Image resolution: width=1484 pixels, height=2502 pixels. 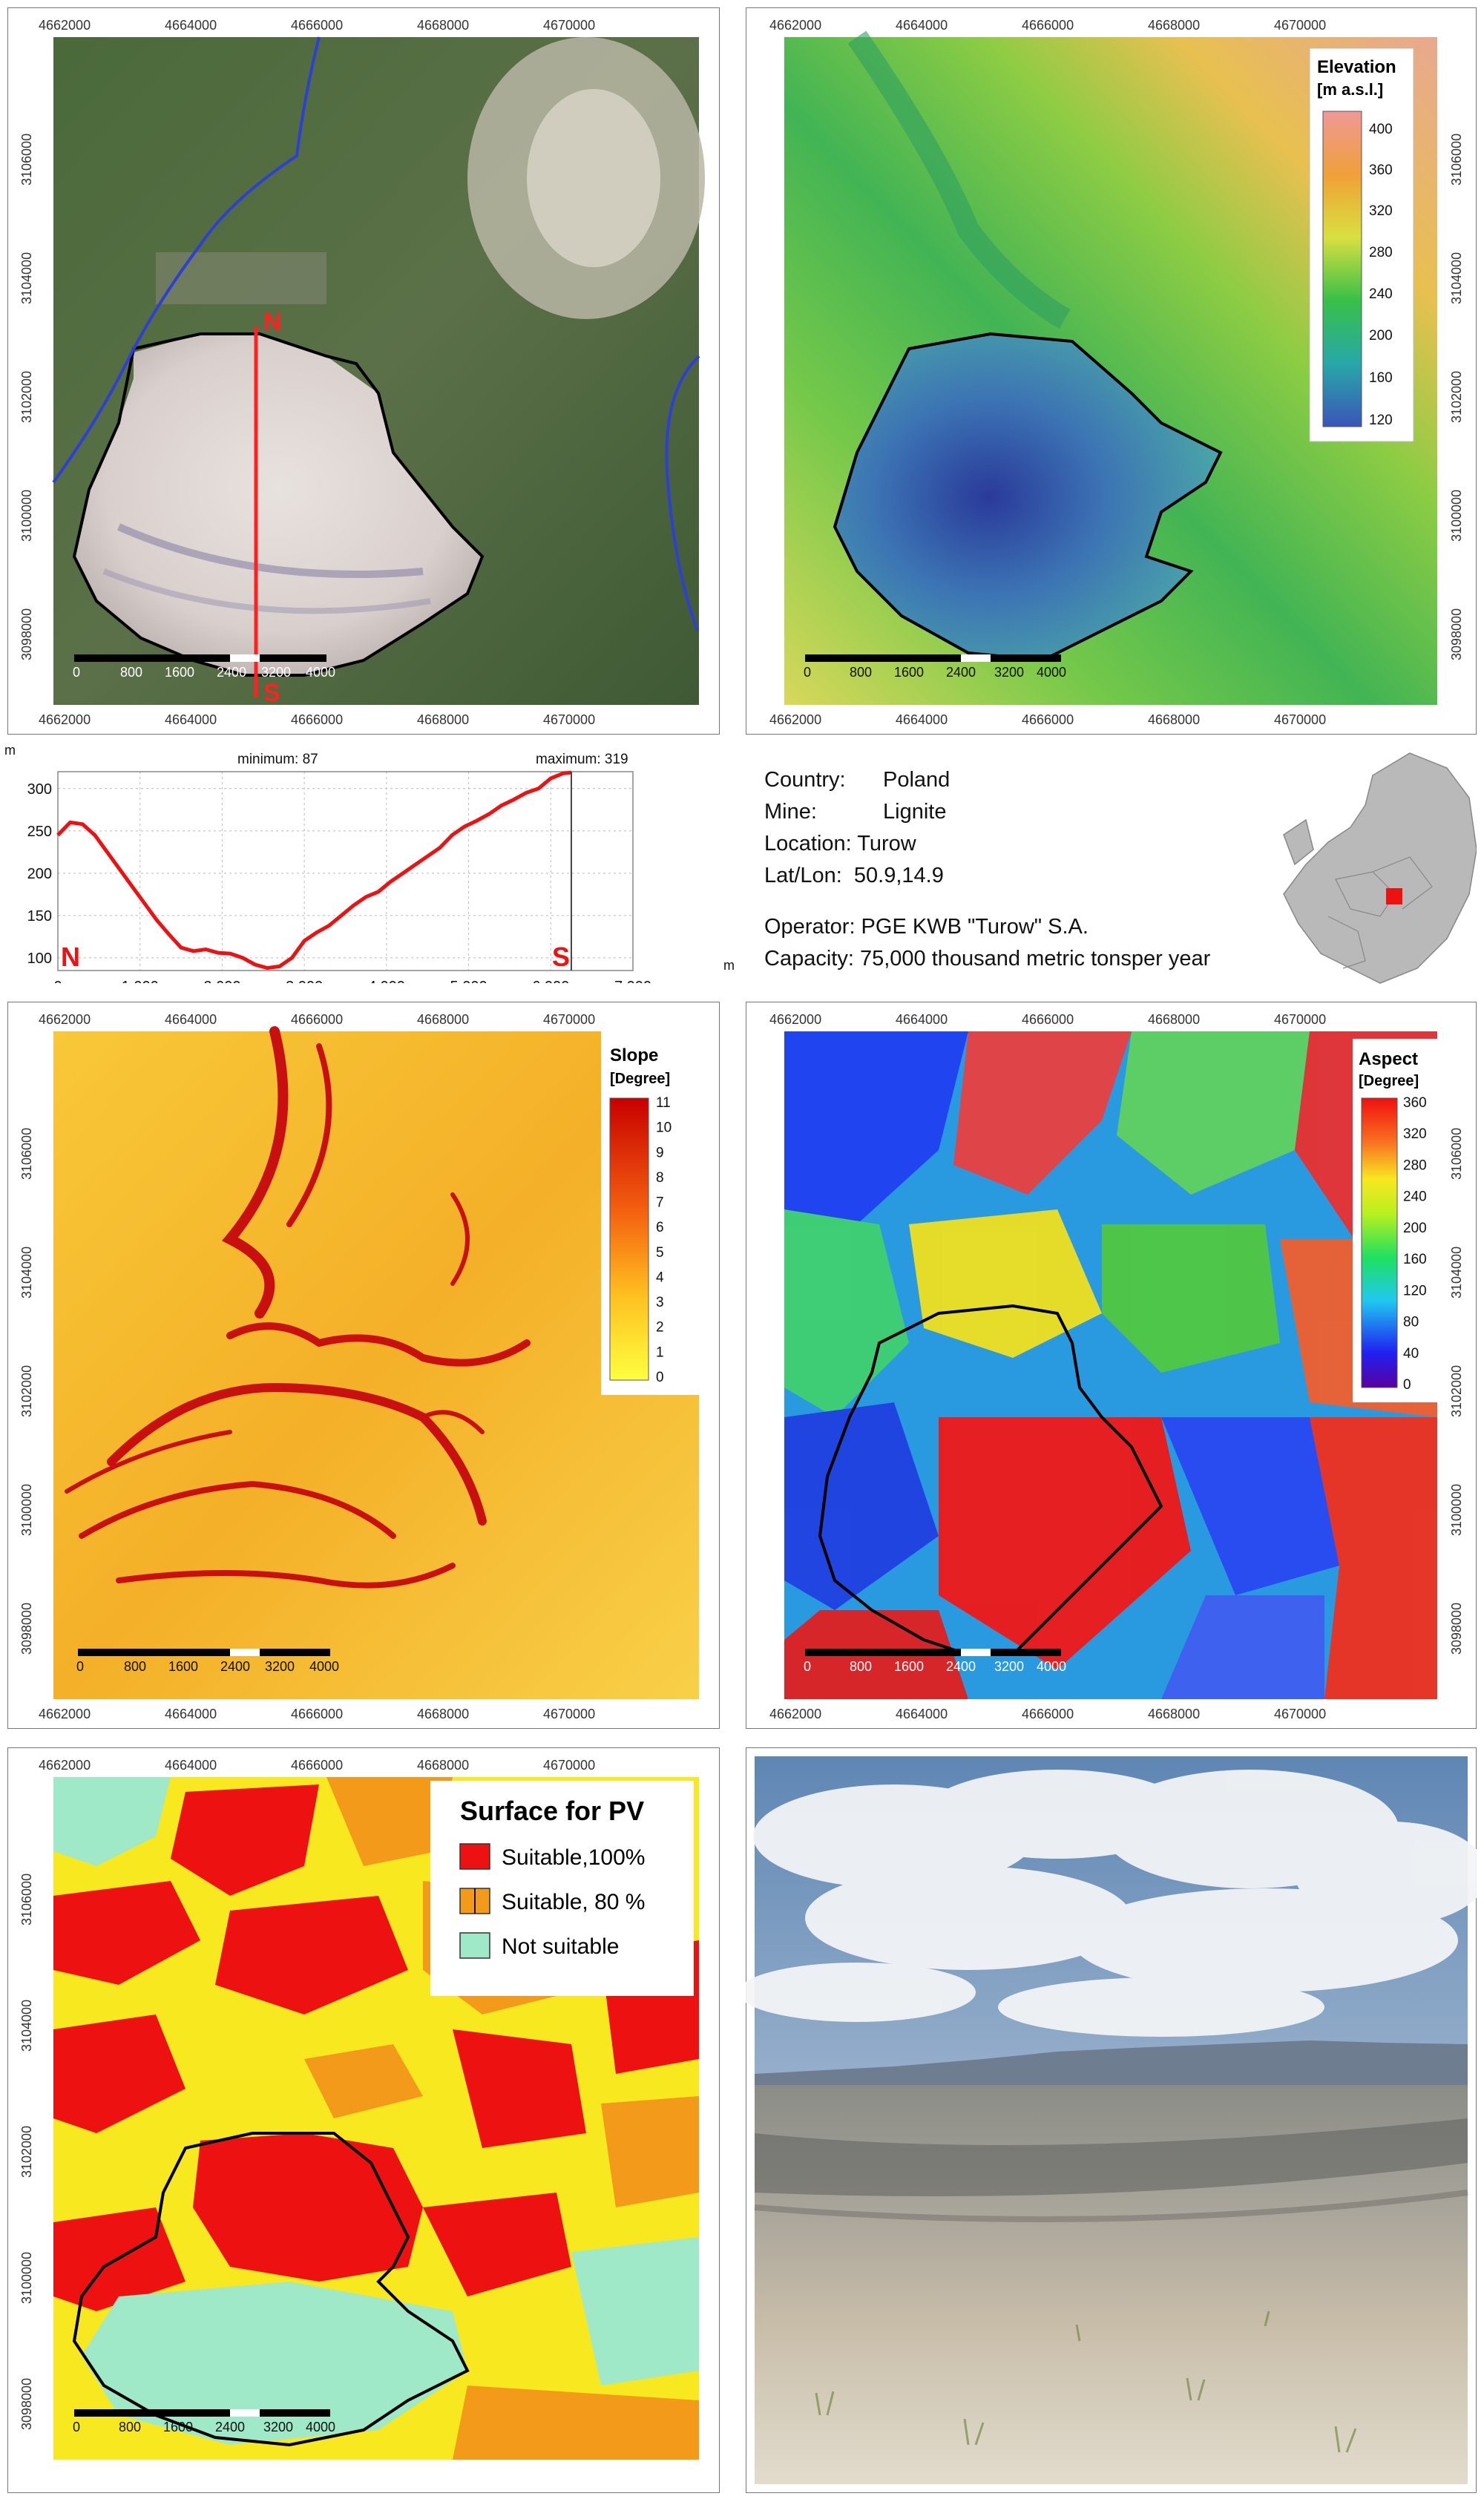 I want to click on pv-legend-label: Suitable,100%, so click(x=573, y=1858).